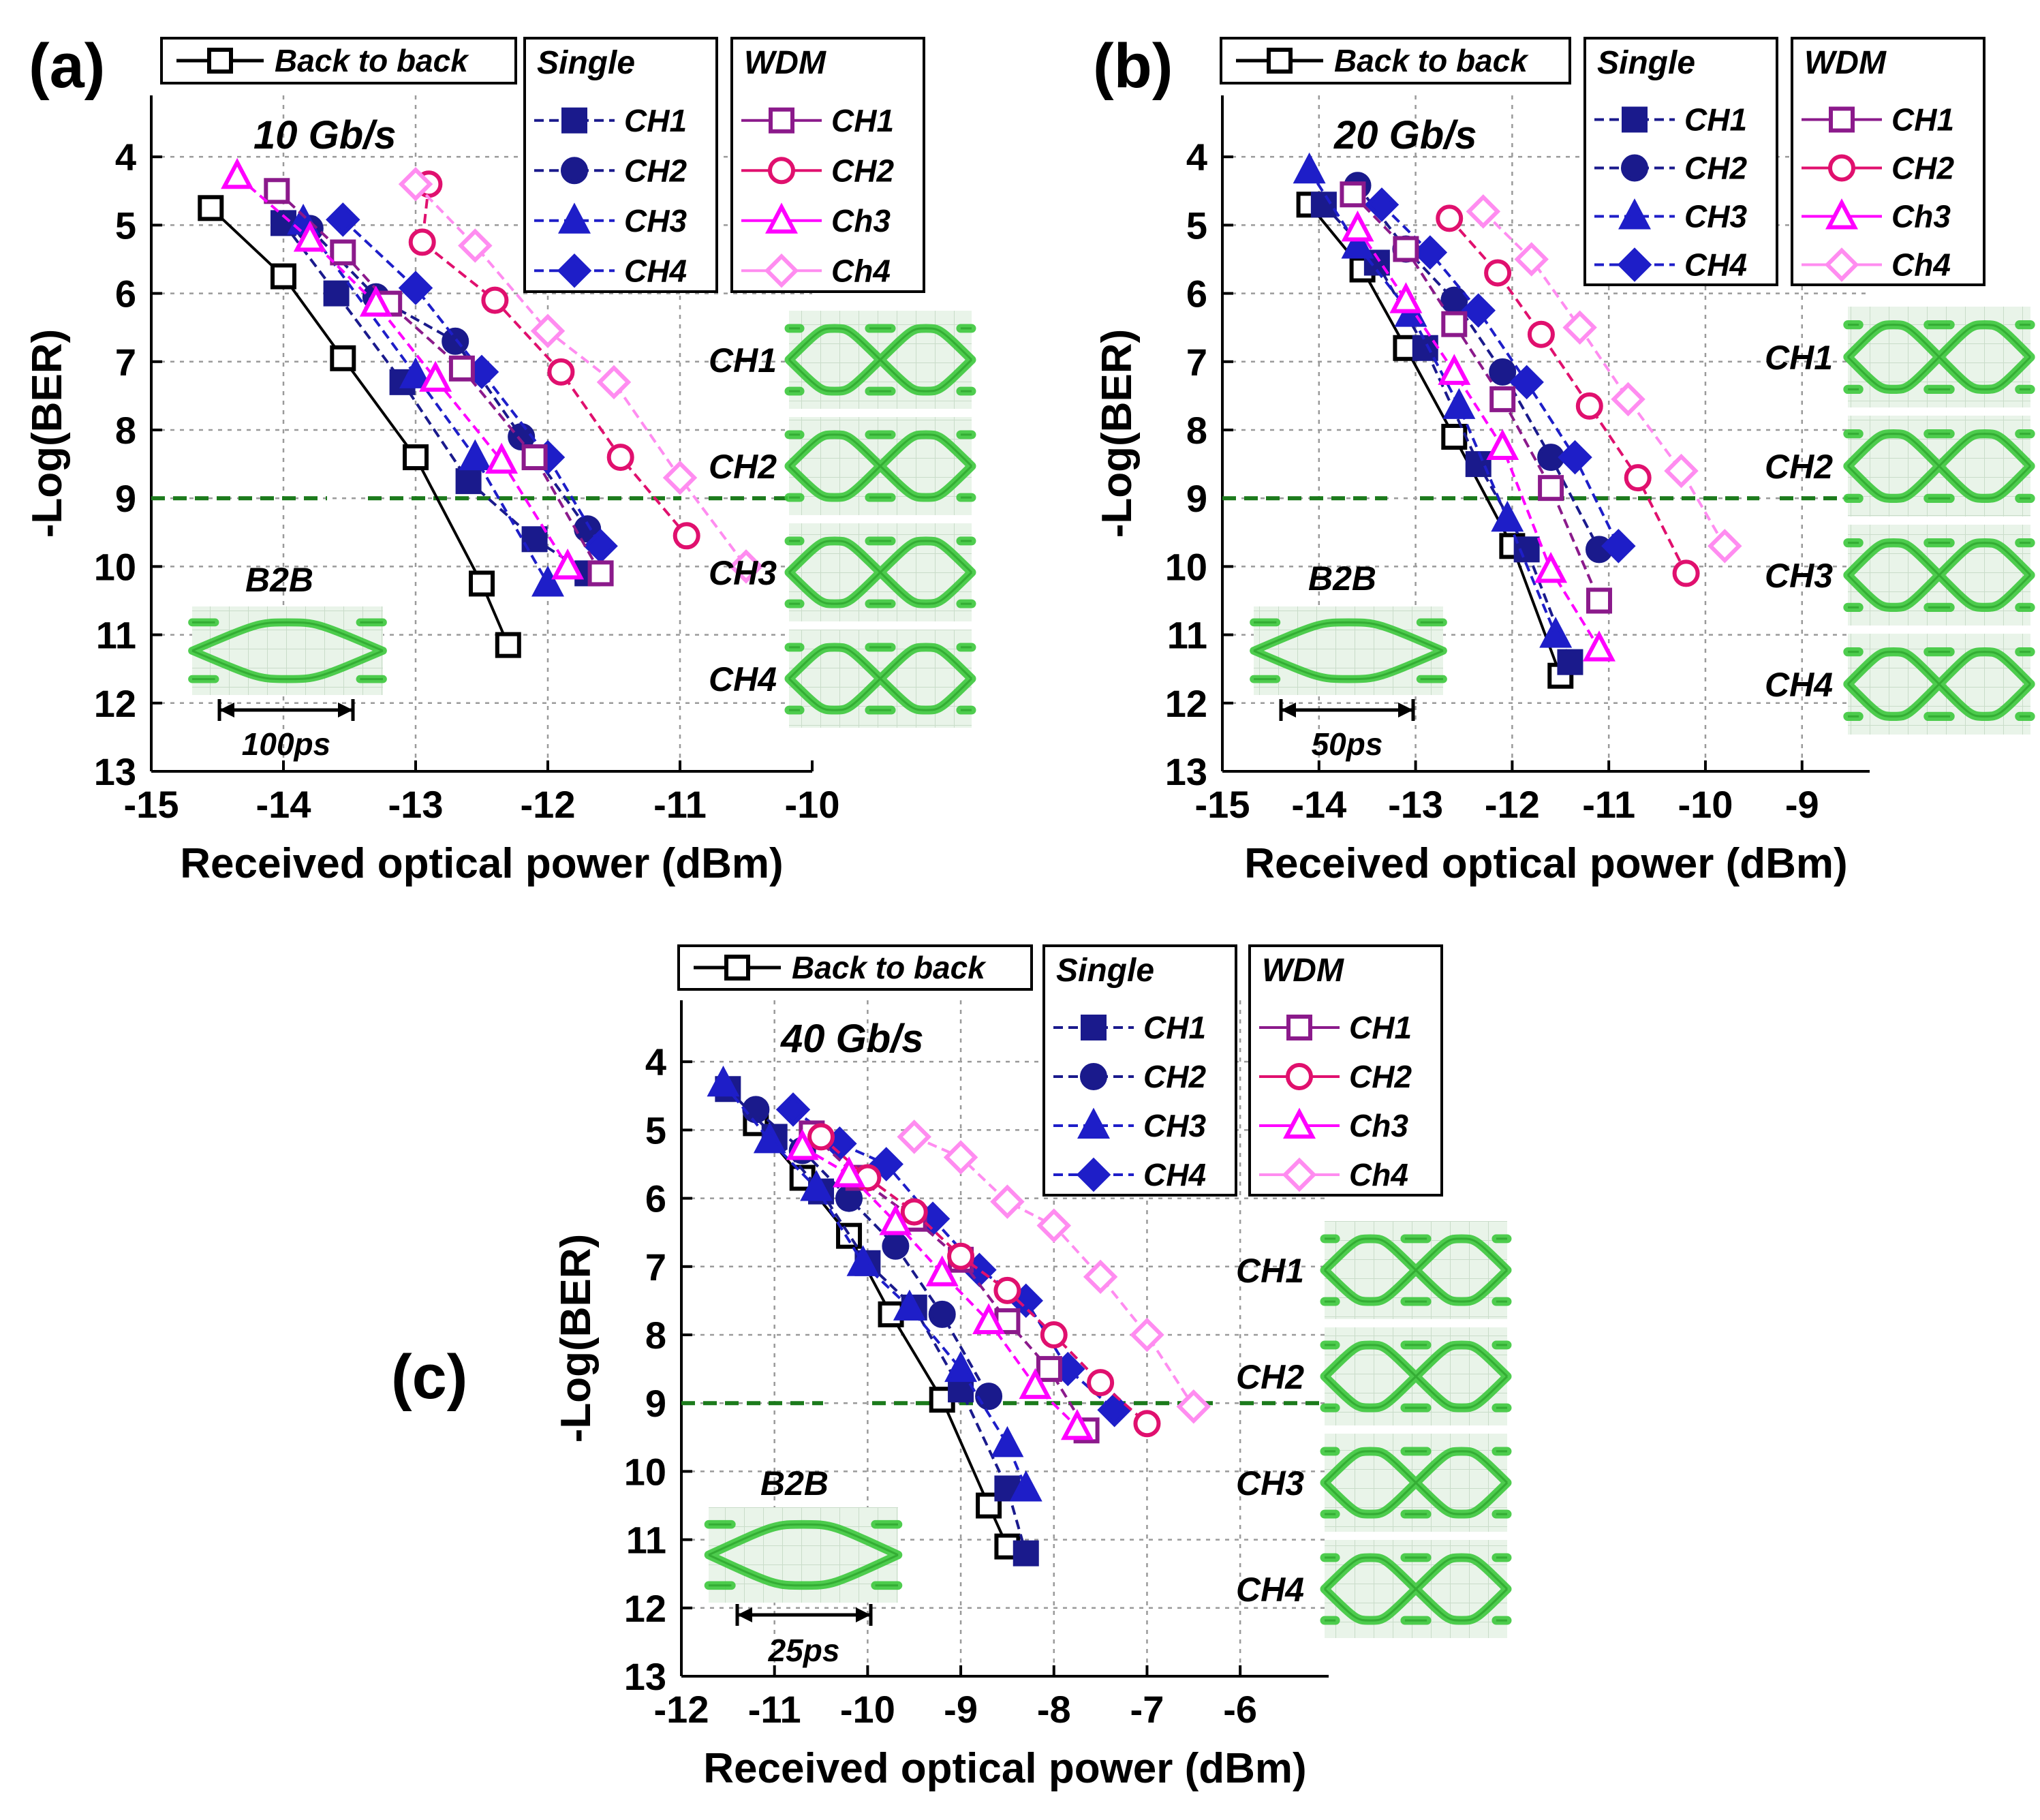 This screenshot has width=2040, height=1820. I want to click on panel-a-ytick-label-6: 10, so click(115, 566).